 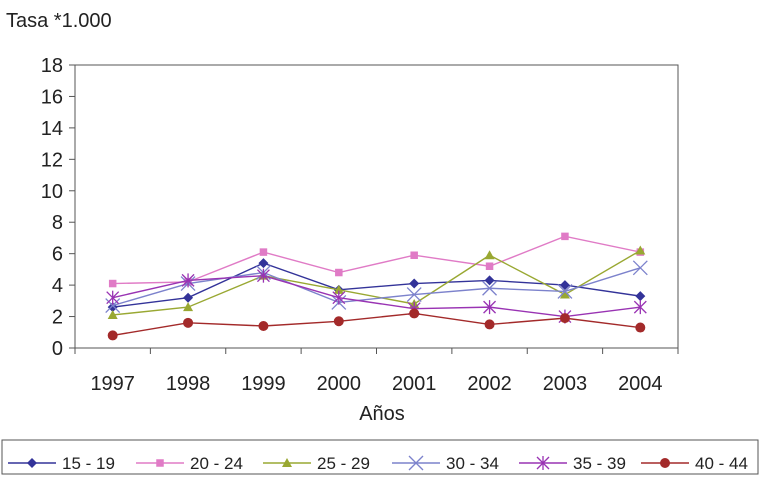 I want to click on x-axis: 1997 1998 1999 2000 2001 2002 2003 2004, so click(x=376, y=371).